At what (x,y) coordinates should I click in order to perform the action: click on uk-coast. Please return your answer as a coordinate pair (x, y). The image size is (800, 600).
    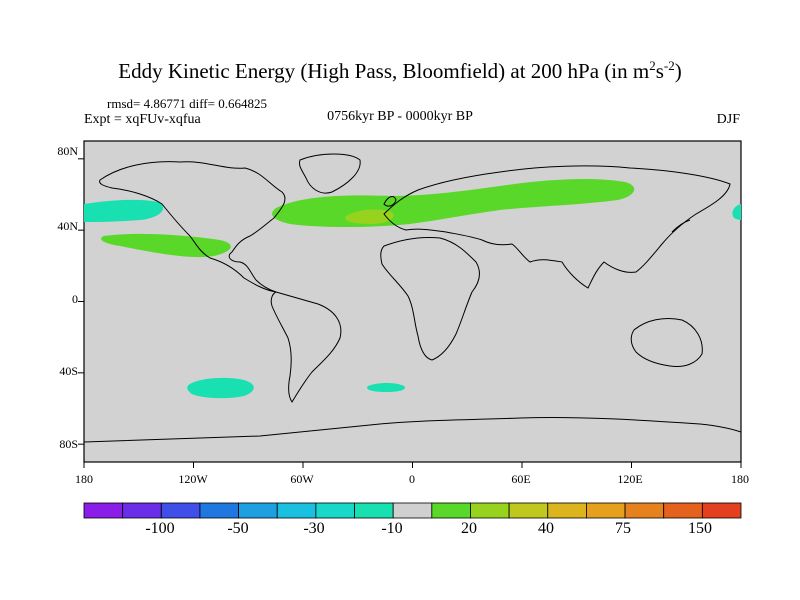
    Looking at the image, I should click on (390, 201).